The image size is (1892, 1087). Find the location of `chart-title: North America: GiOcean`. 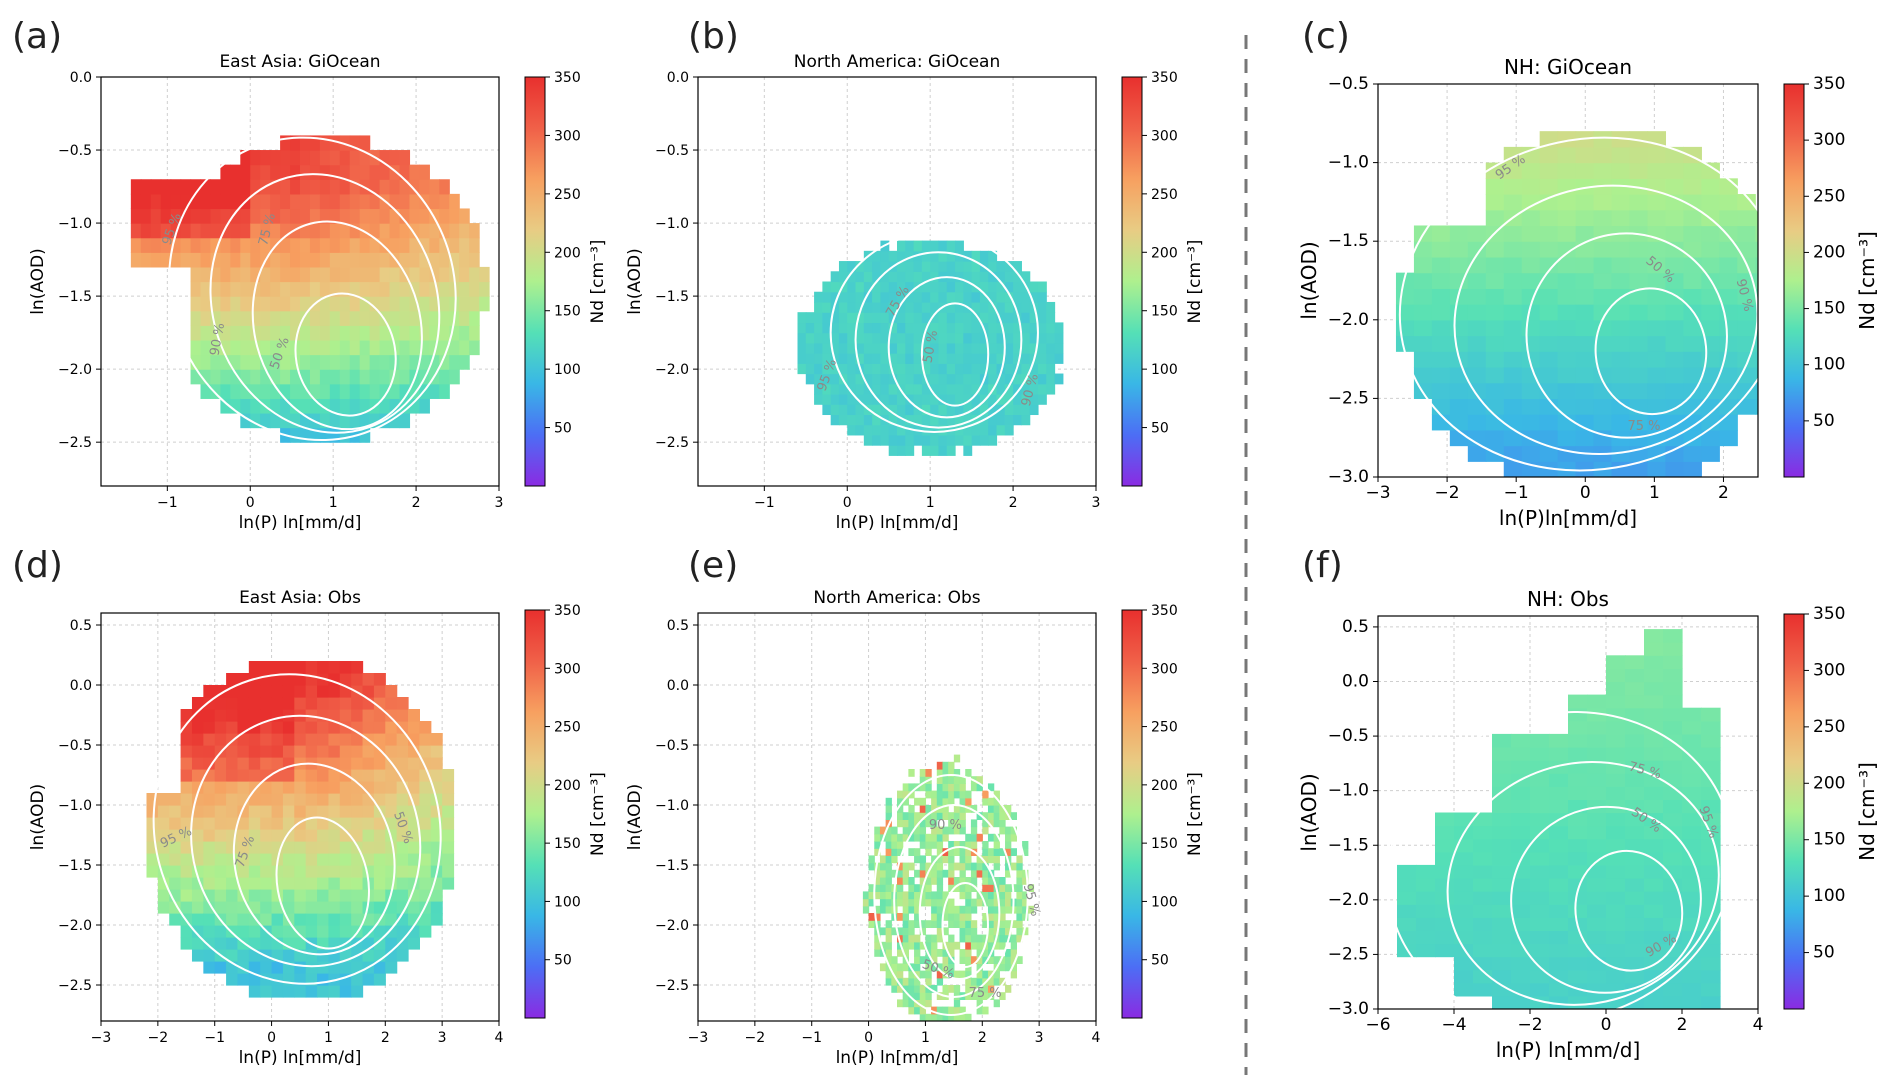

chart-title: North America: GiOcean is located at coordinates (897, 62).